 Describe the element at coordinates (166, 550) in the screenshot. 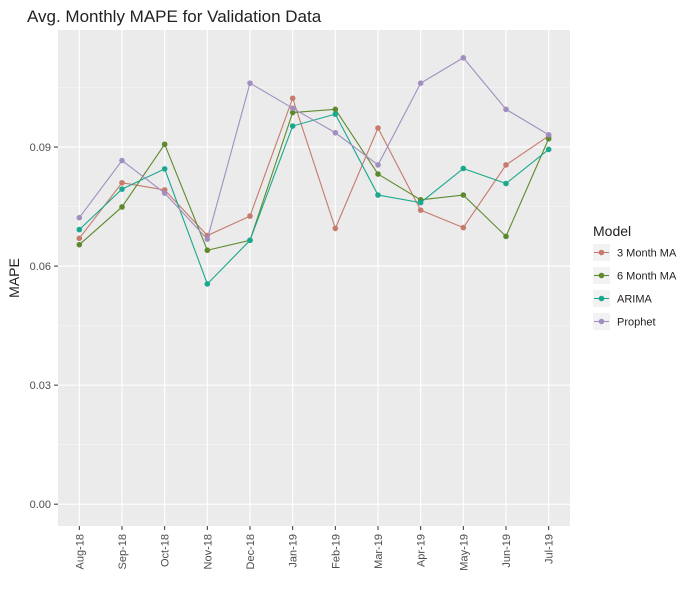

I see `x-tick-label: Oct-18` at that location.